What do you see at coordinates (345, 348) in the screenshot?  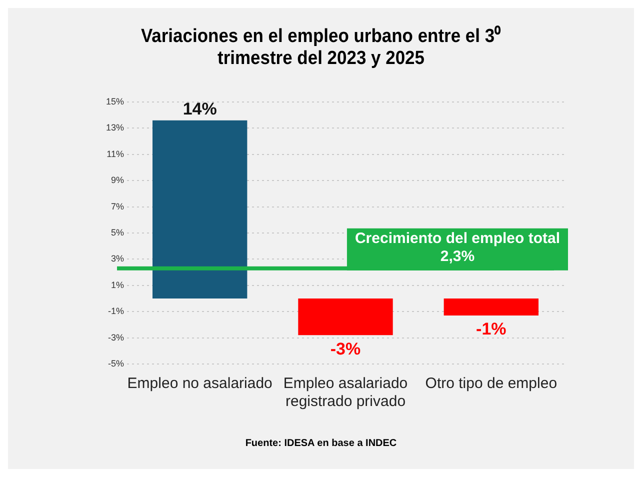 I see `data-label: -3%` at bounding box center [345, 348].